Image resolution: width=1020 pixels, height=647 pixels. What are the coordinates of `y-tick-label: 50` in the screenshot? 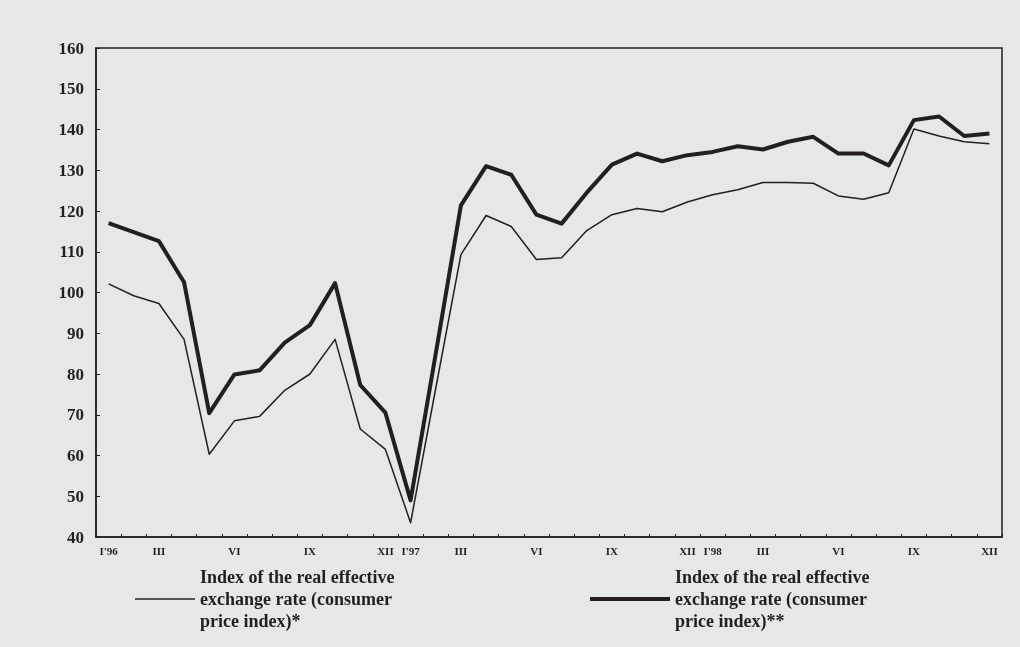 It's located at (75, 496).